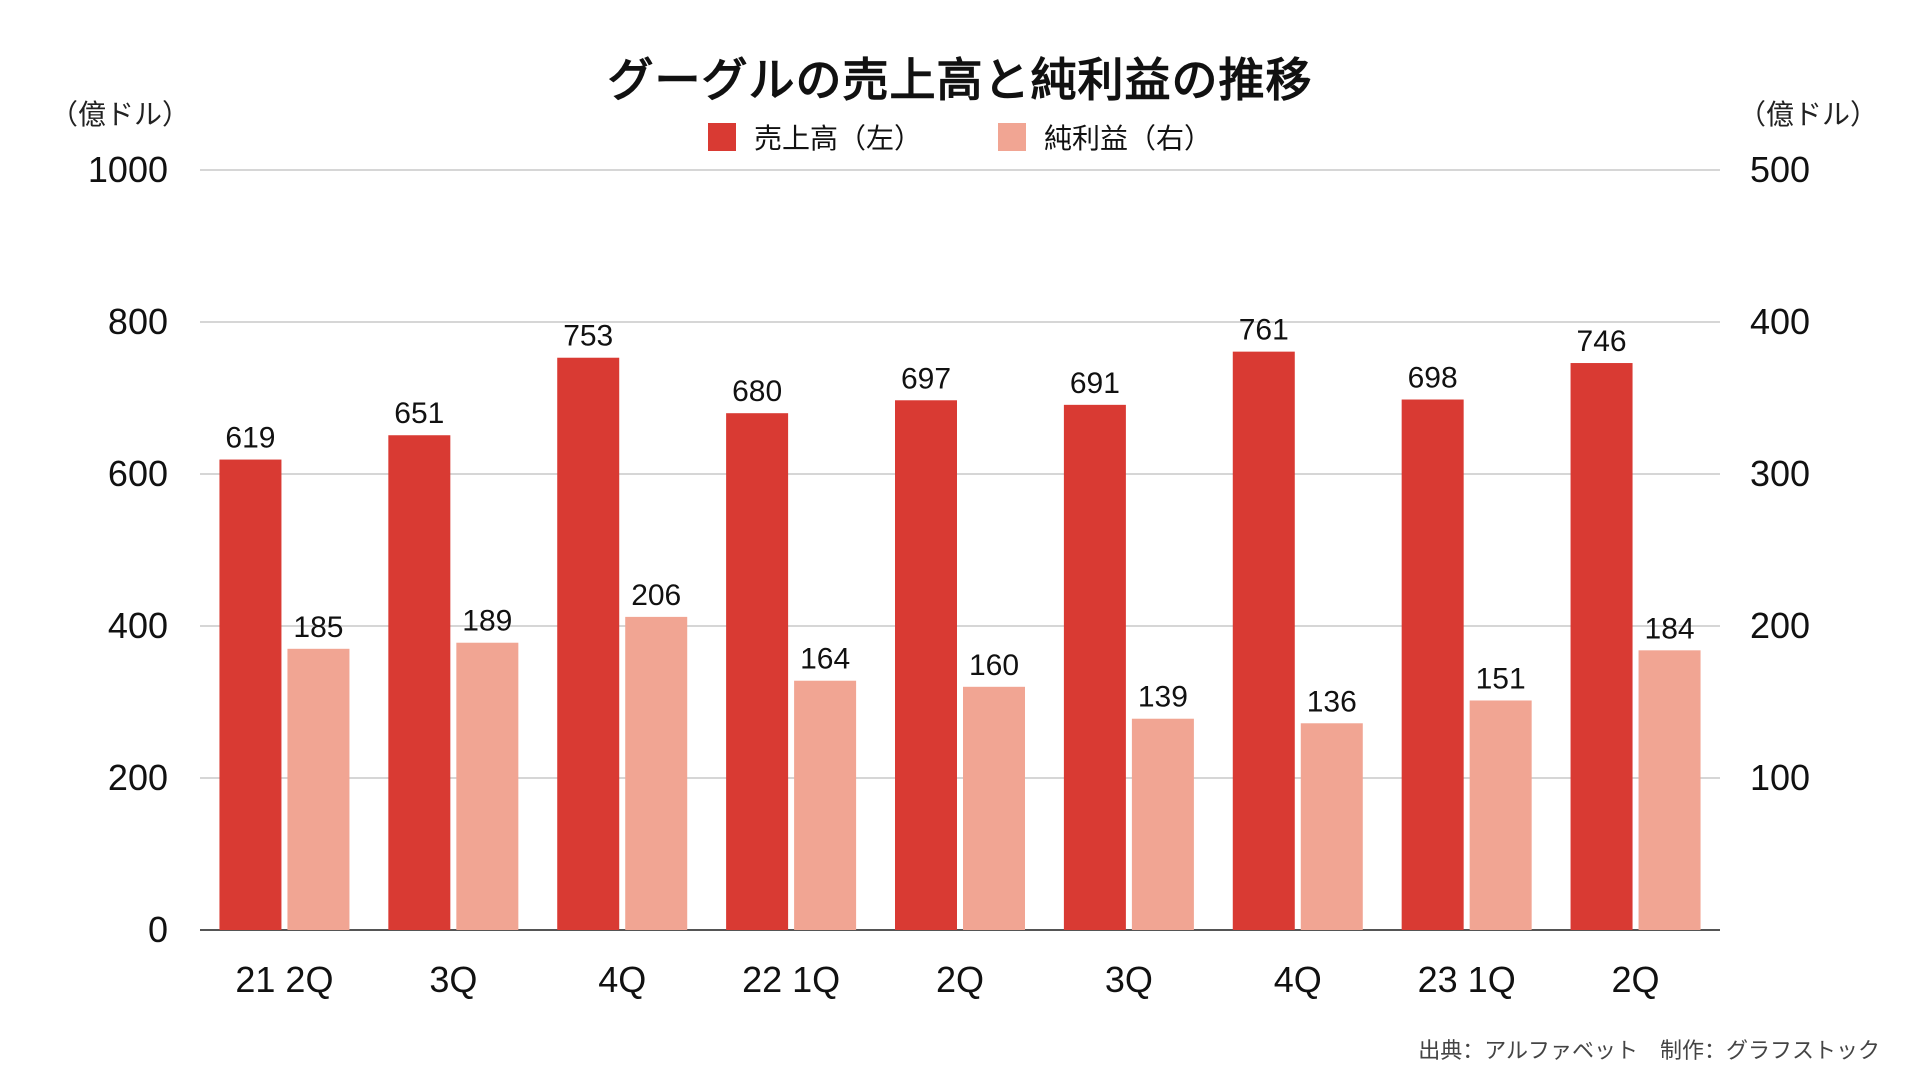 This screenshot has height=1080, width=1920. I want to click on legend-item-revenue: 売上高（左）, so click(814, 137).